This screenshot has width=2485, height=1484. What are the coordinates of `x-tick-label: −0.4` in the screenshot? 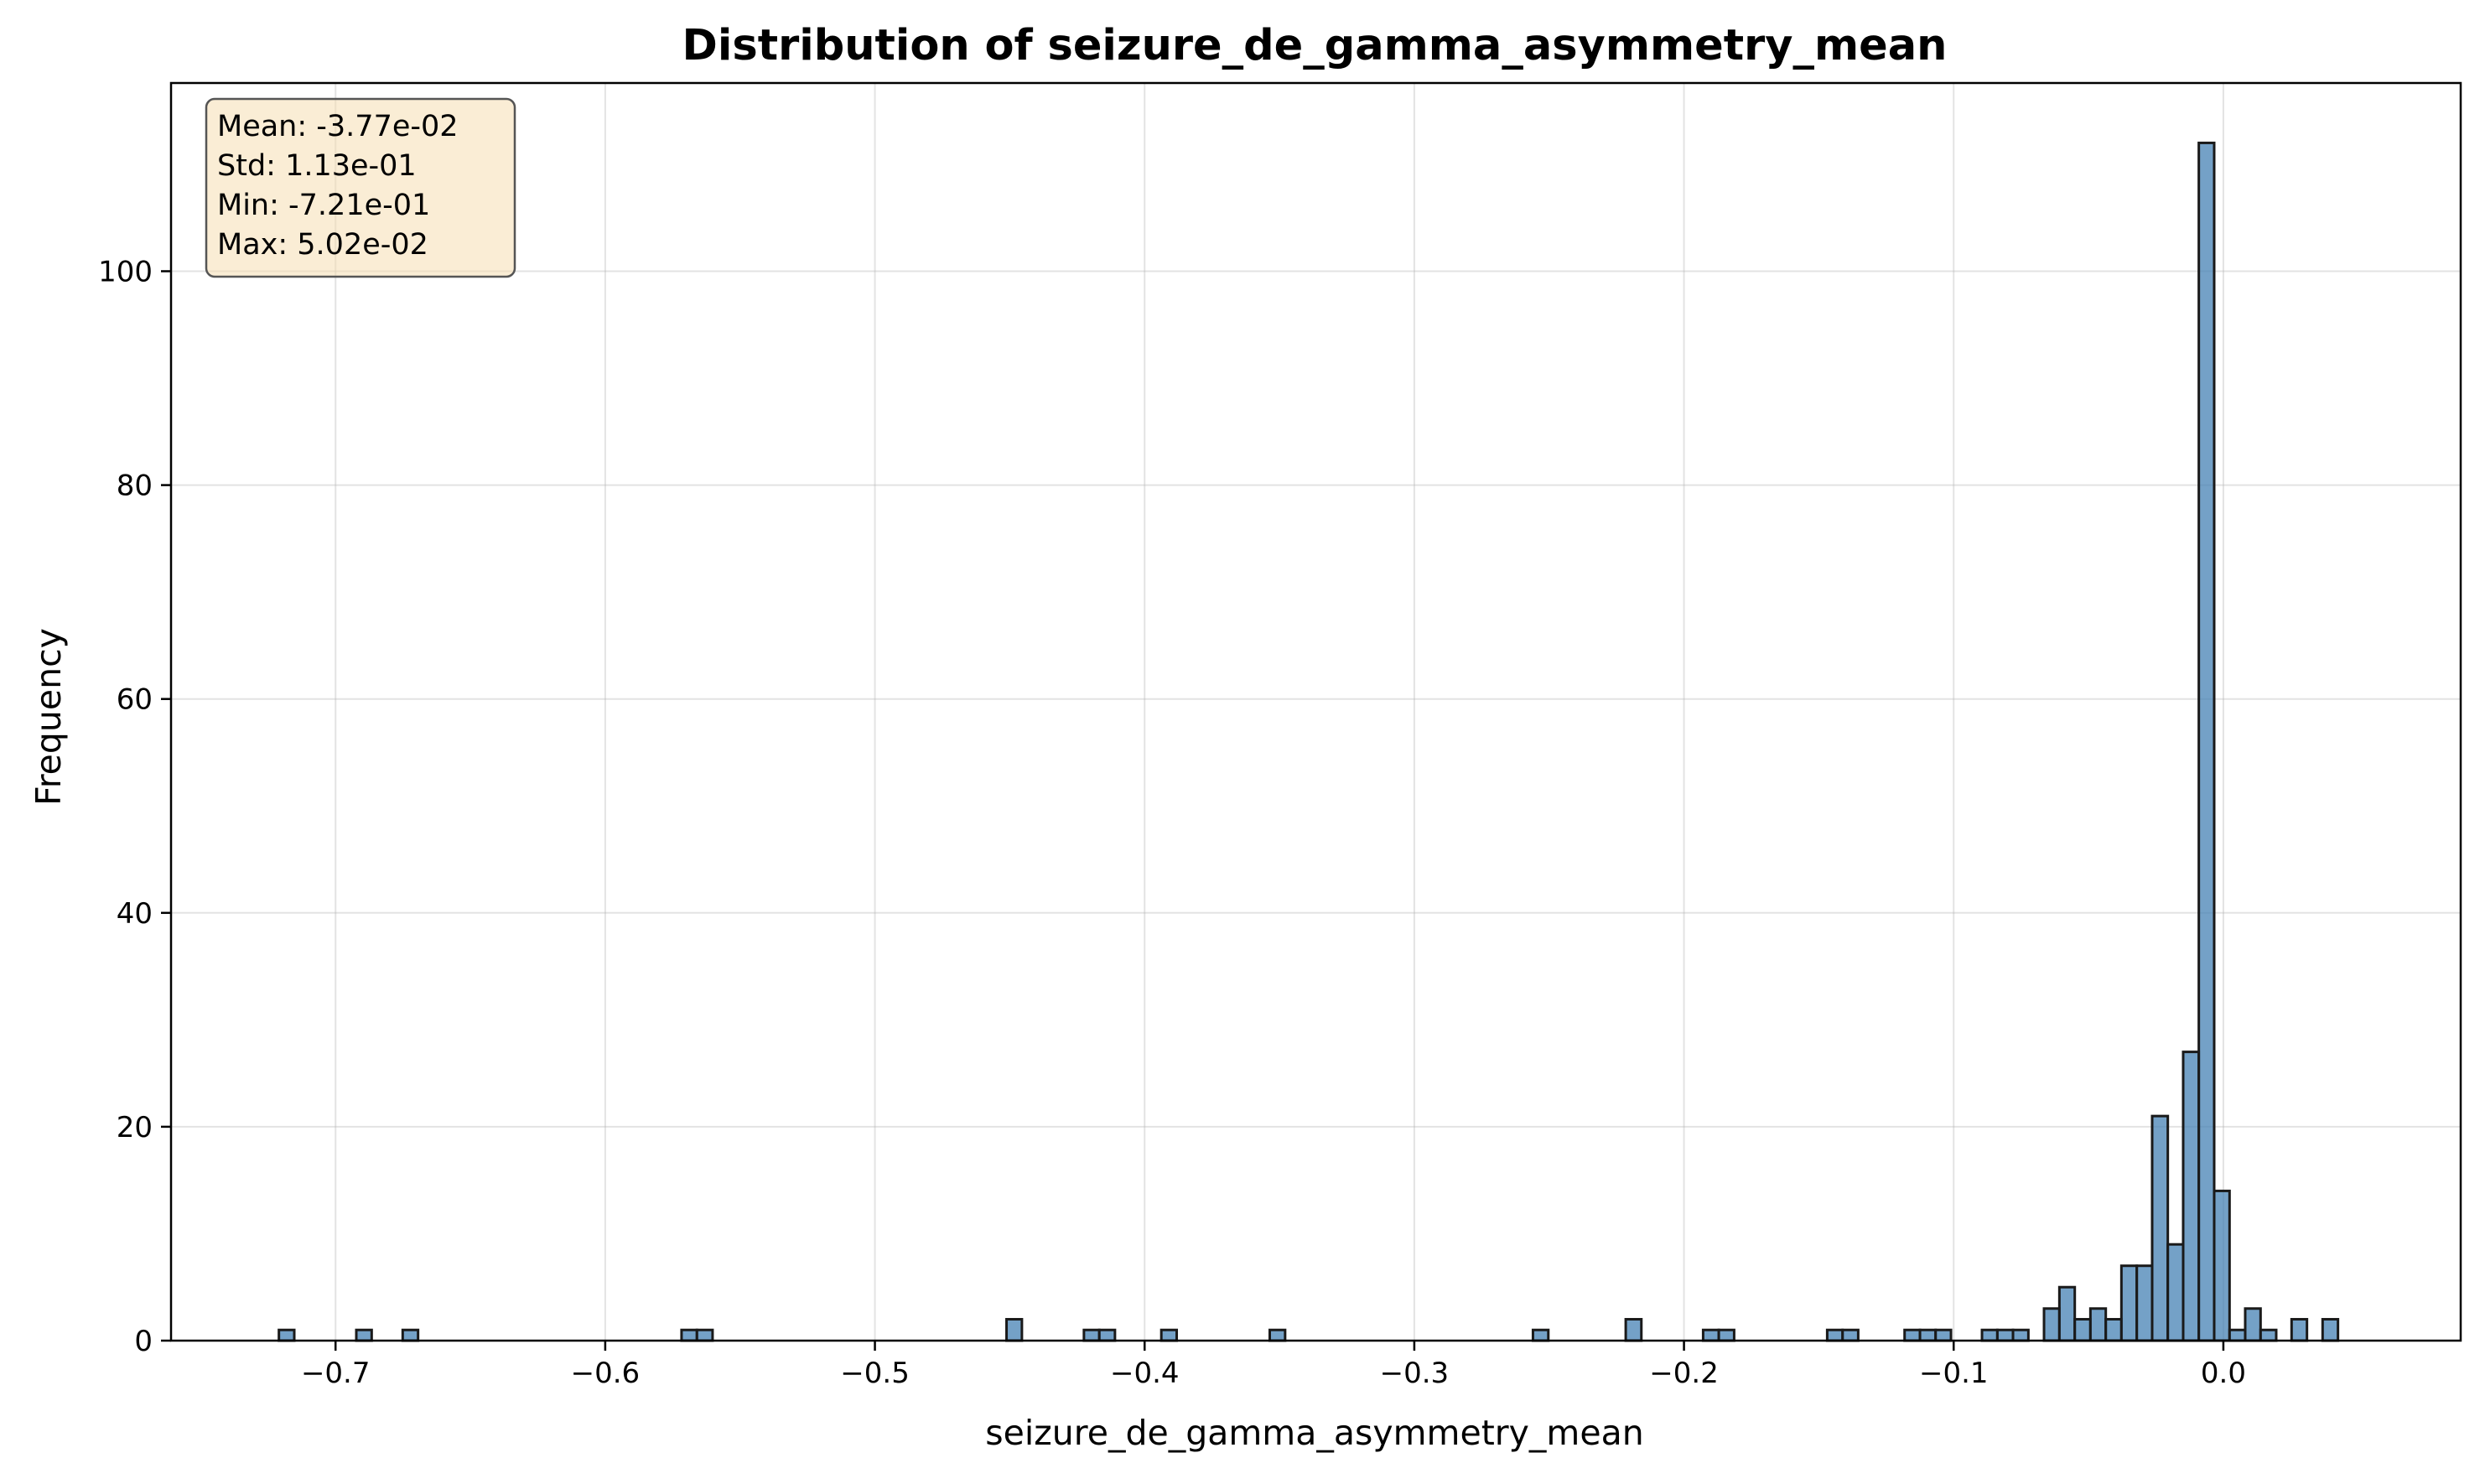 It's located at (1145, 1373).